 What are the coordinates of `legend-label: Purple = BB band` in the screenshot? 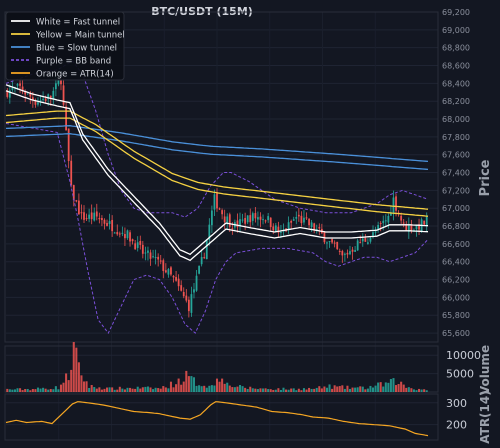 It's located at (73, 62).